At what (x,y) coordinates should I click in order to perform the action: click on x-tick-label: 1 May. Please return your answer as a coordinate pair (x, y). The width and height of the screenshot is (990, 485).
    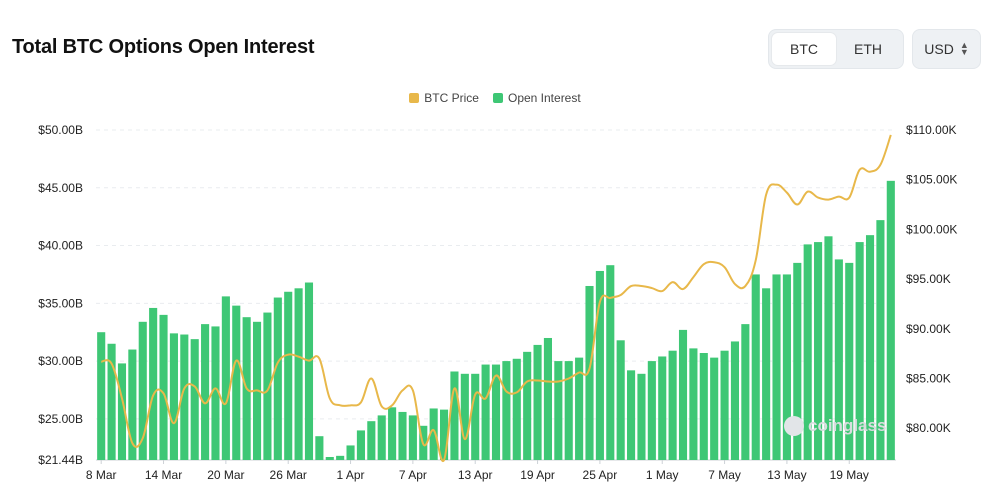
    Looking at the image, I should click on (662, 475).